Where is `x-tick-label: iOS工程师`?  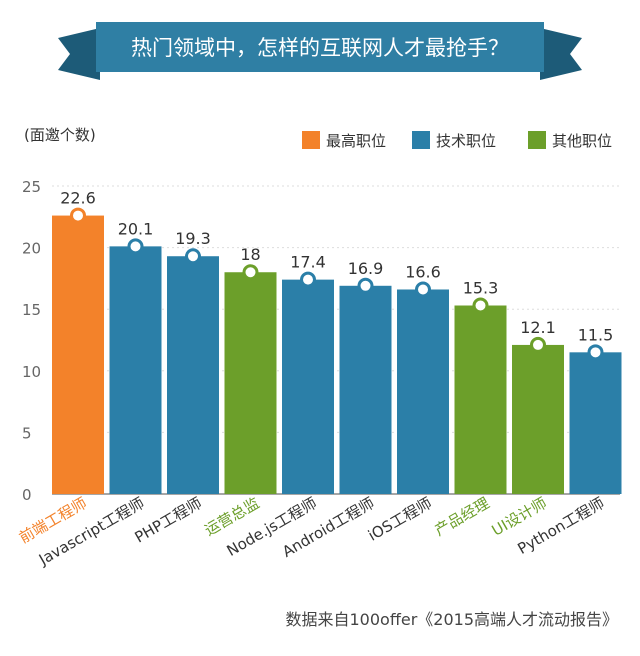
x-tick-label: iOS工程师 is located at coordinates (400, 519).